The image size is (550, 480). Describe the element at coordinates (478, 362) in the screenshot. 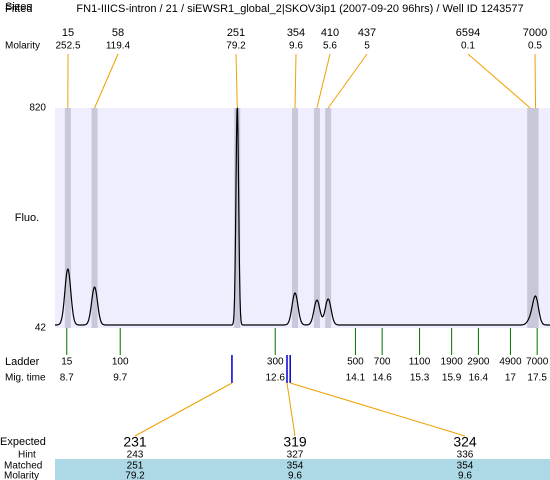

I see `ladder-size: 2900` at that location.